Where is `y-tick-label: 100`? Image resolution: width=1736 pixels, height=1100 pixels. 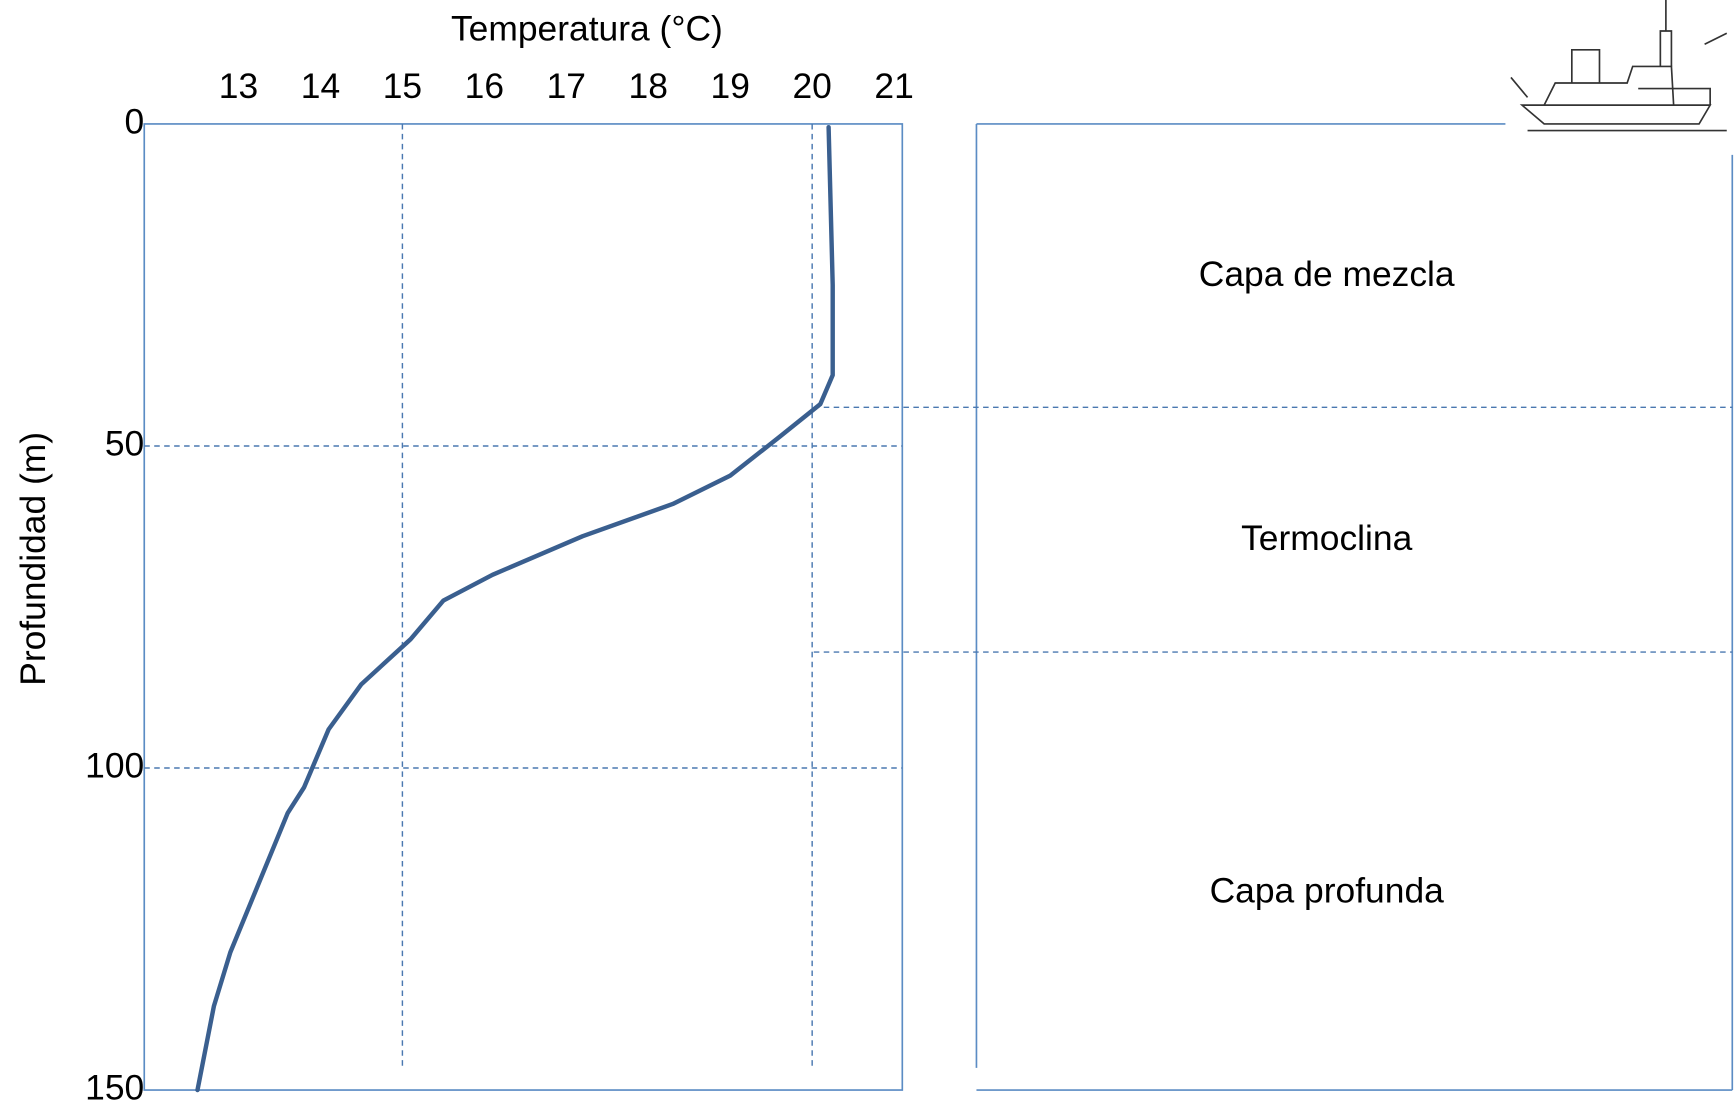
y-tick-label: 100 is located at coordinates (114, 765).